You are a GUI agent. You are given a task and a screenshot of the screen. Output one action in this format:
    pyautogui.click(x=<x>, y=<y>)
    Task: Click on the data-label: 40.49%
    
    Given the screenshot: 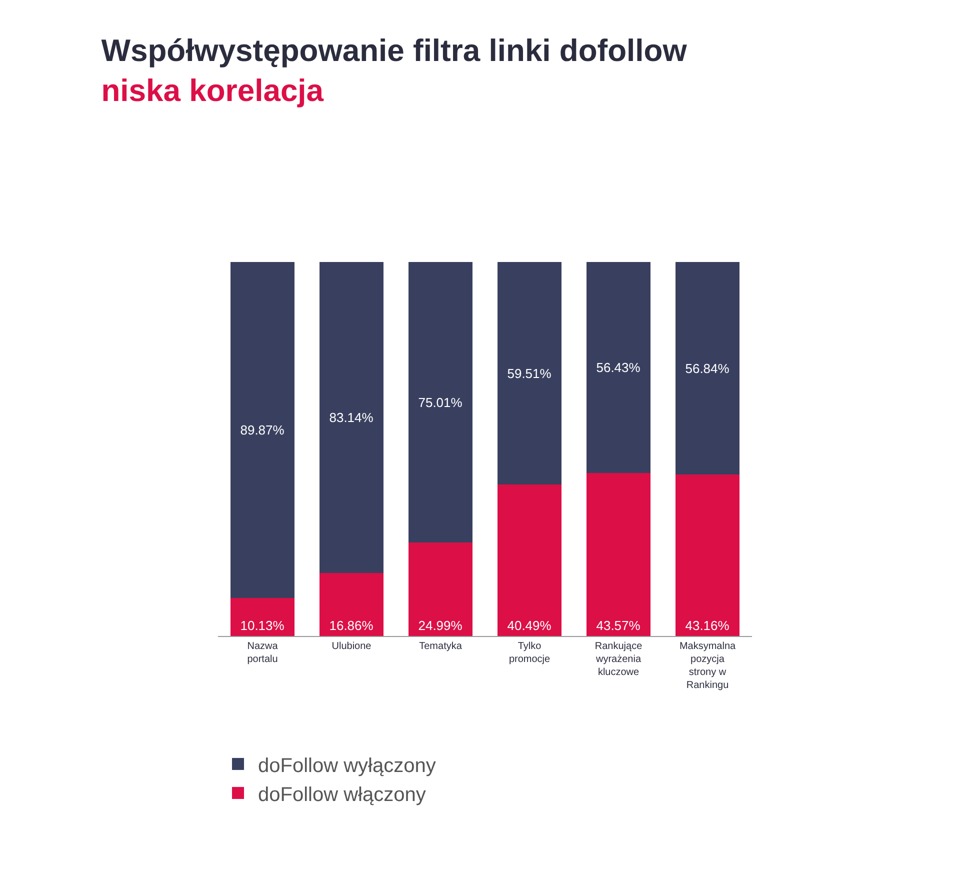 What is the action you would take?
    pyautogui.click(x=529, y=625)
    